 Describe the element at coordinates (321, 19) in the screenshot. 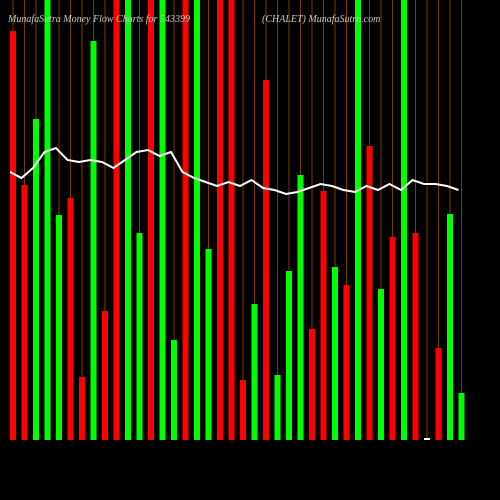

I see `chart-subtitle: (CHALET) MunafaSutra.com` at that location.